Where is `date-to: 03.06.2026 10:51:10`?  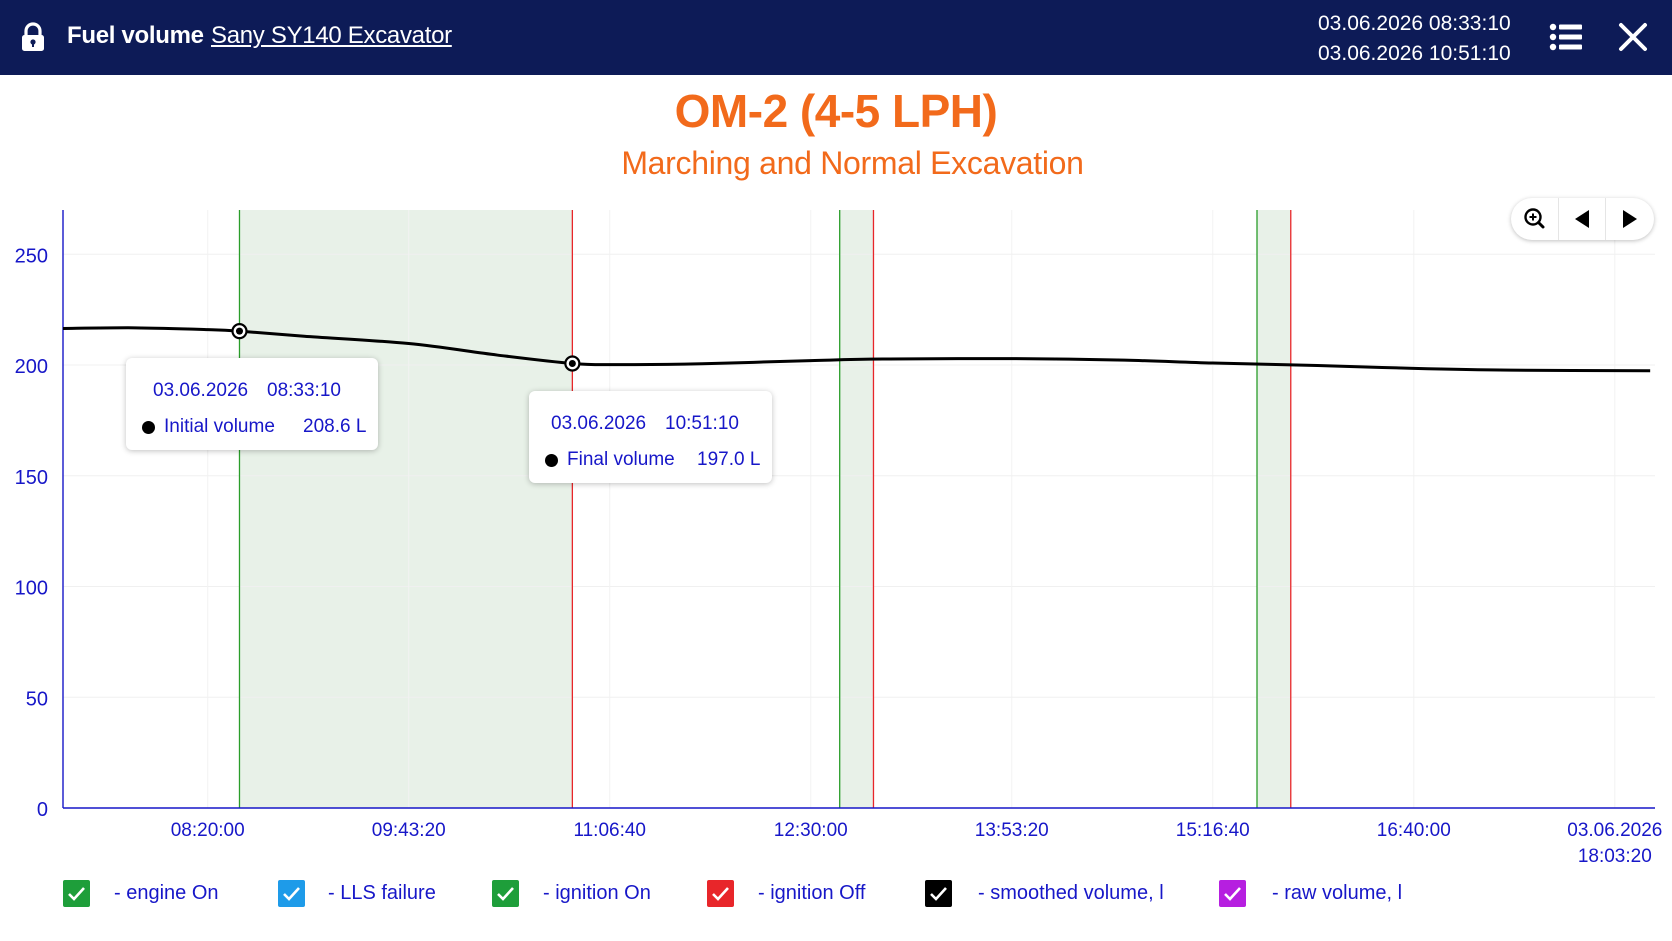 date-to: 03.06.2026 10:51:10 is located at coordinates (1414, 53).